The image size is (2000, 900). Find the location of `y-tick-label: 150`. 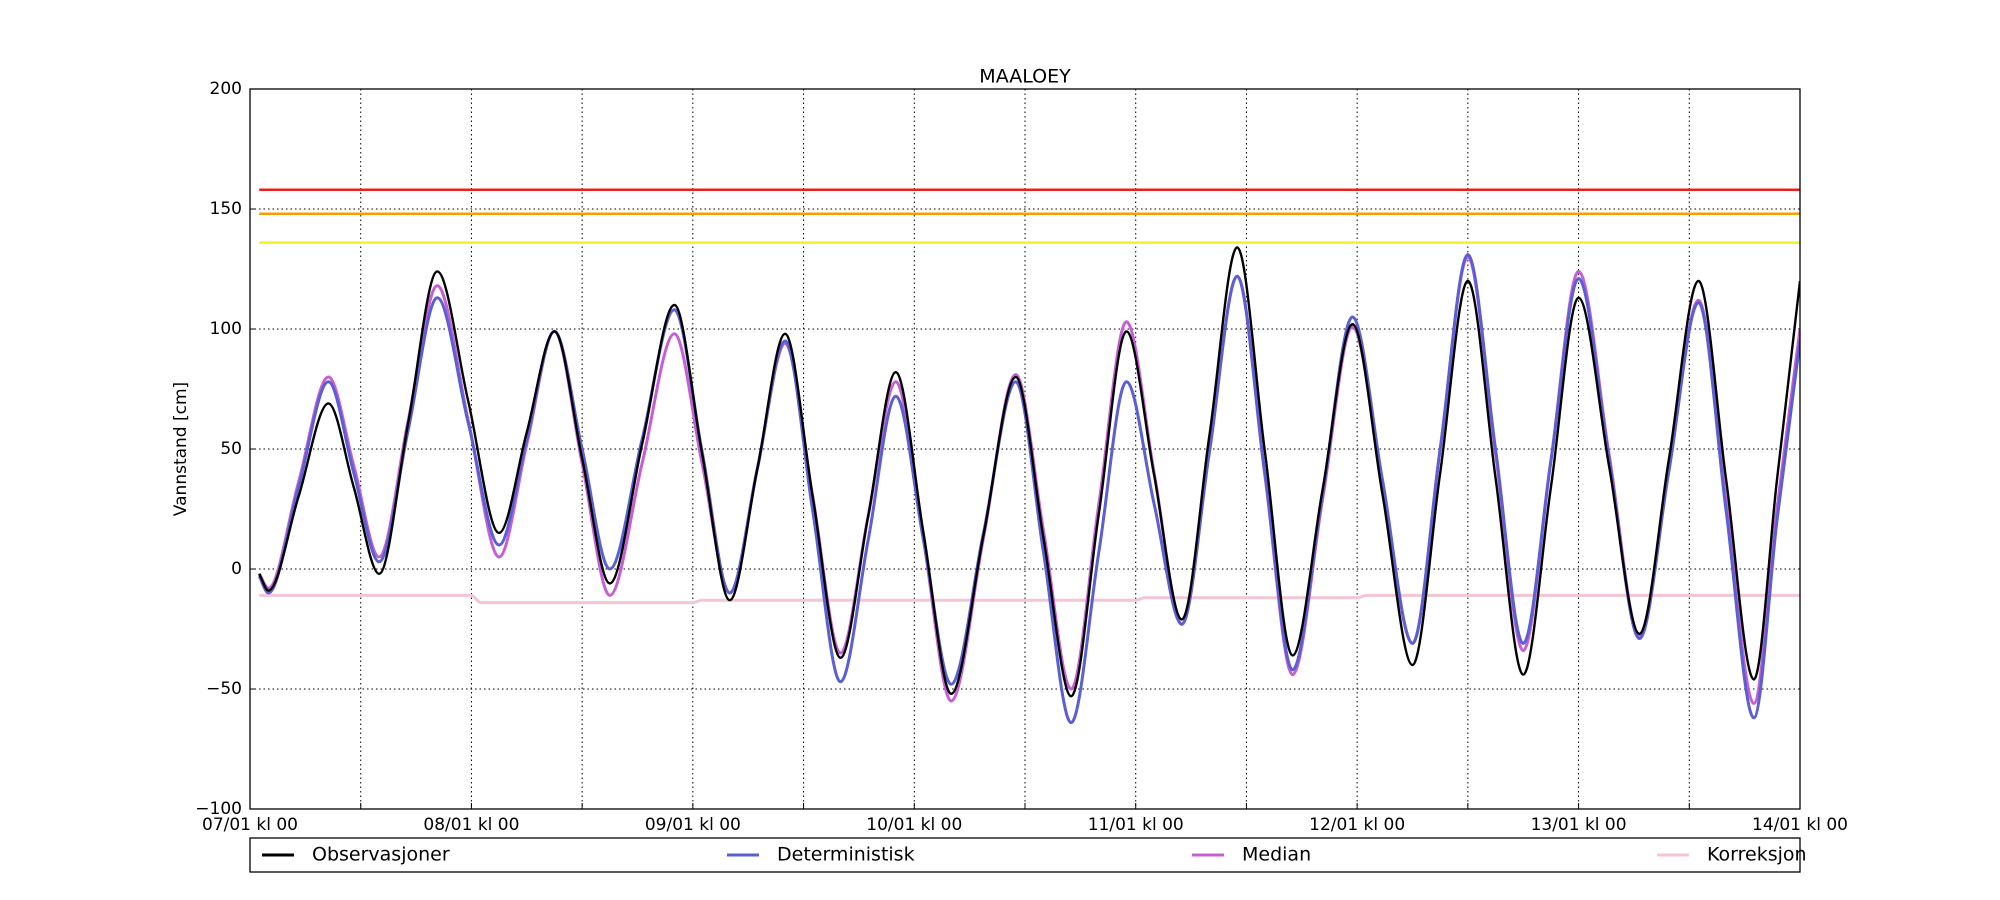

y-tick-label: 150 is located at coordinates (226, 209).